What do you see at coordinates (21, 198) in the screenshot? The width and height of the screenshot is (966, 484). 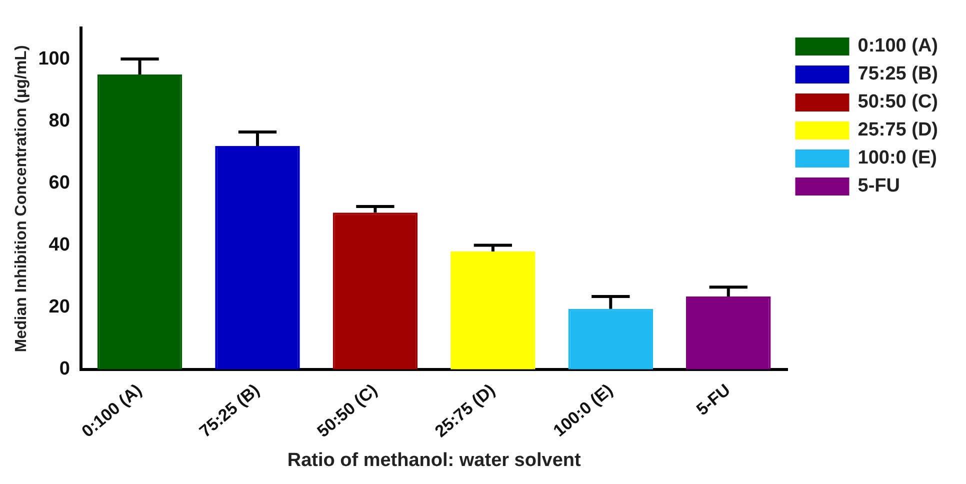 I see `y-axis-title: Median Inhibition Concentration (µg/mL)` at bounding box center [21, 198].